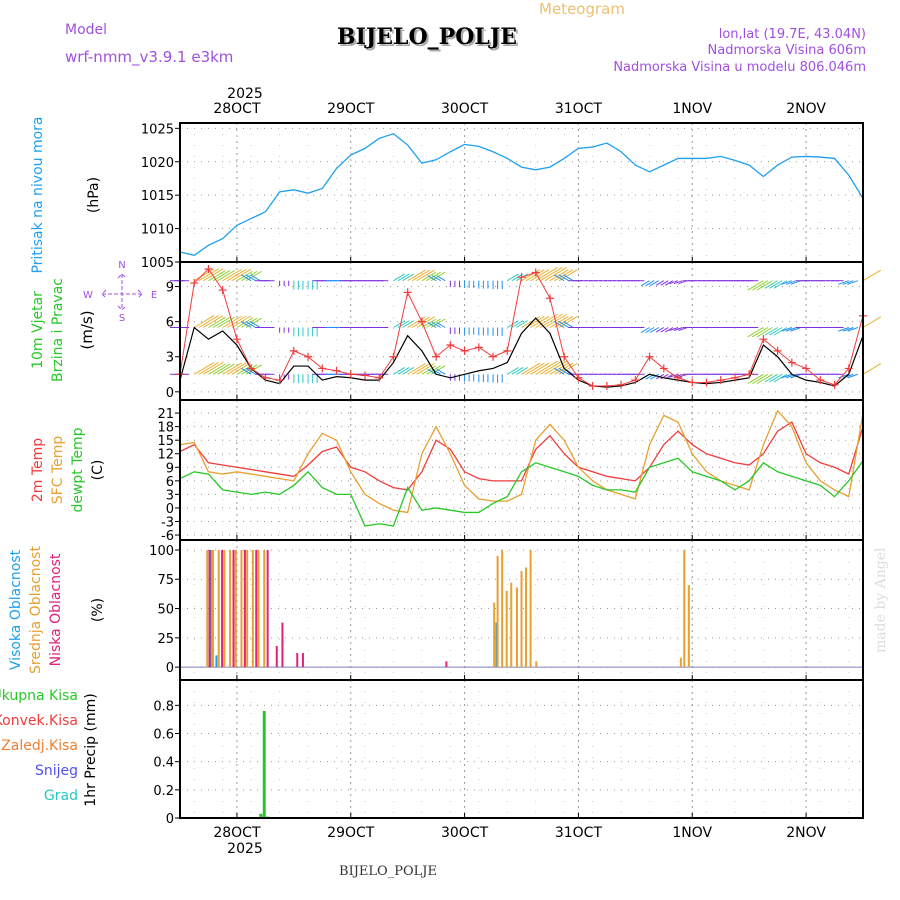 The width and height of the screenshot is (900, 900). Describe the element at coordinates (521, 492) in the screenshot. I see `dewpoint-line` at that location.